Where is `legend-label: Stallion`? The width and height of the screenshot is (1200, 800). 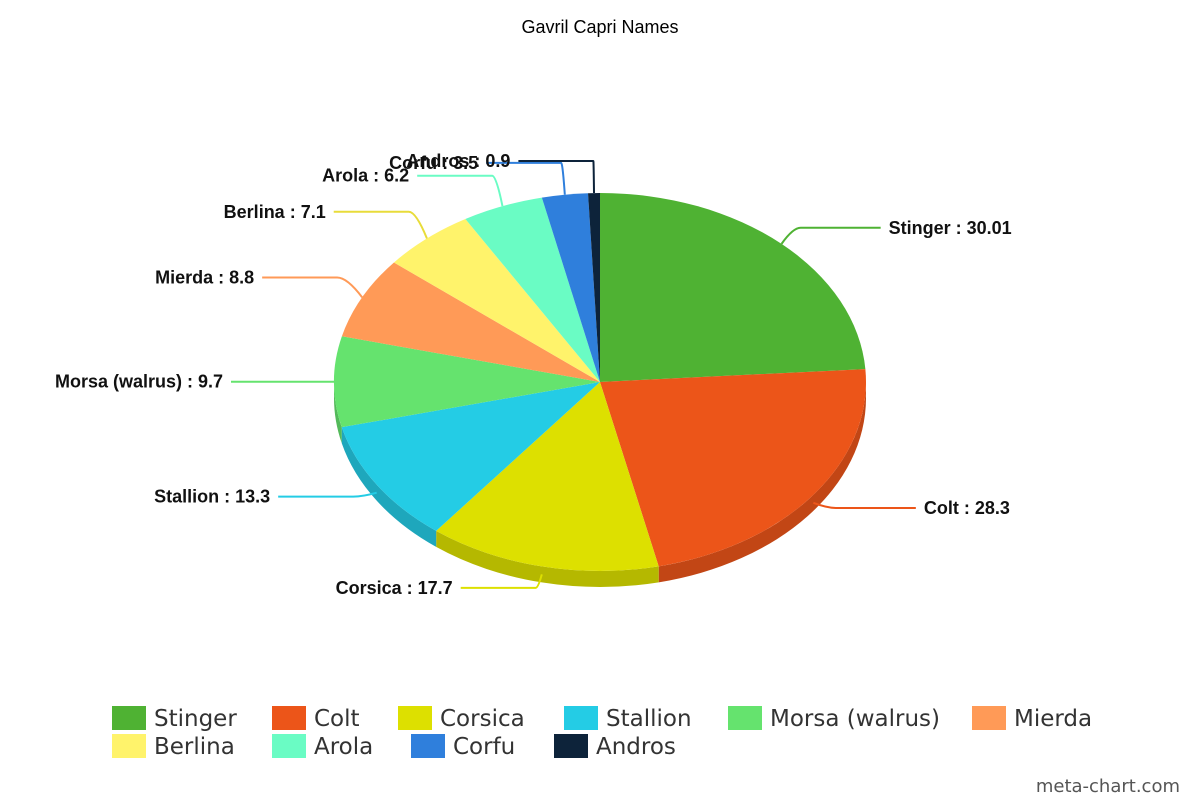
legend-label: Stallion is located at coordinates (649, 719).